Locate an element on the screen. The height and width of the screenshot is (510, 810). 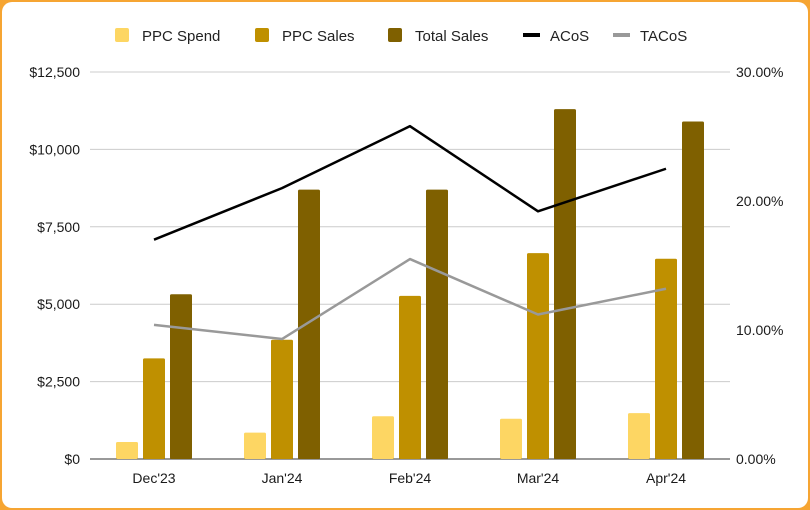
y-left-tick-label: $10,000 is located at coordinates (54, 149).